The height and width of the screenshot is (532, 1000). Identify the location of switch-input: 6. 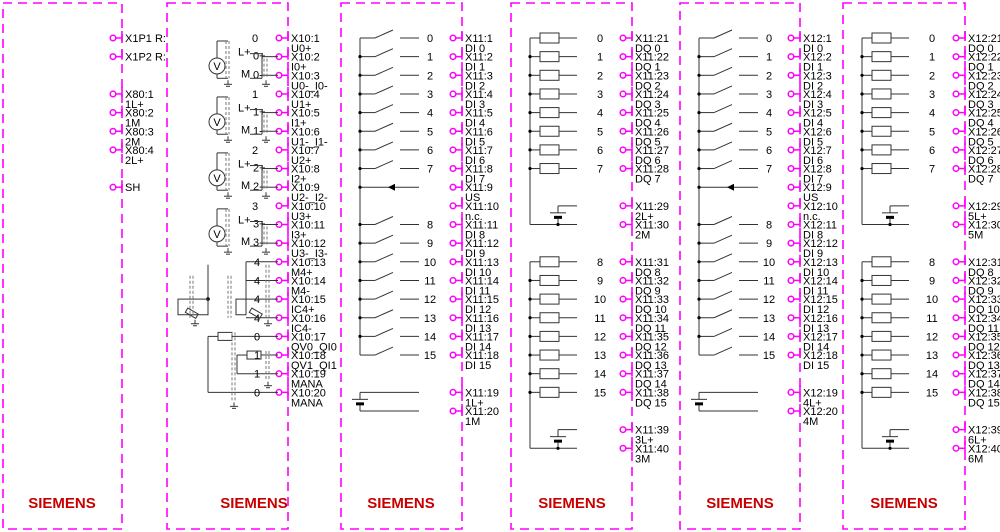
(395, 149).